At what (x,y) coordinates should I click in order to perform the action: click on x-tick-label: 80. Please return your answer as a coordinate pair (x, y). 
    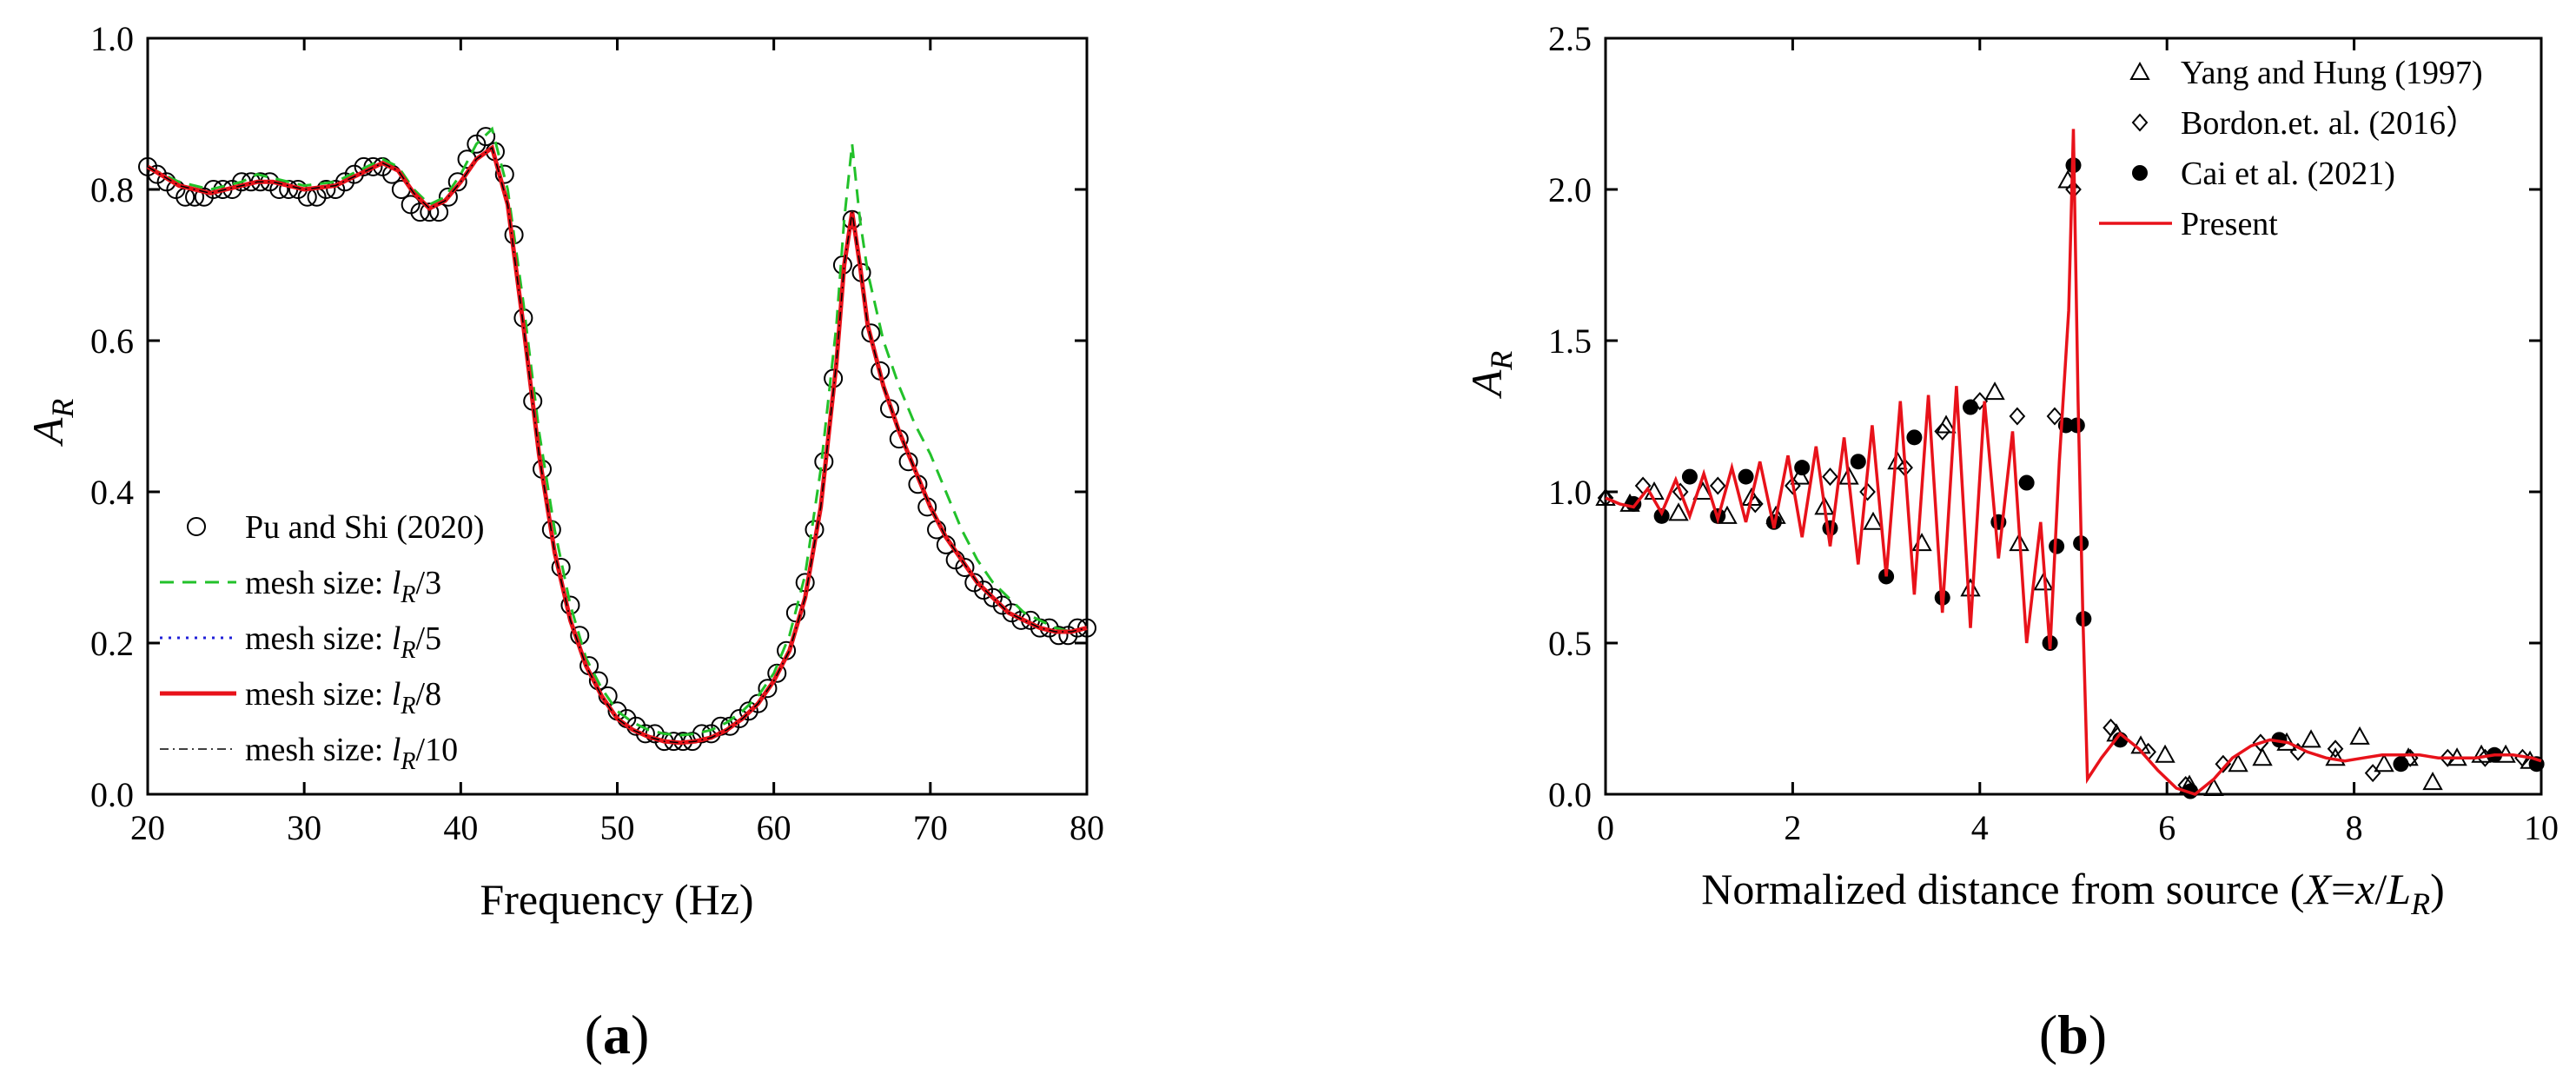
    Looking at the image, I should click on (1086, 827).